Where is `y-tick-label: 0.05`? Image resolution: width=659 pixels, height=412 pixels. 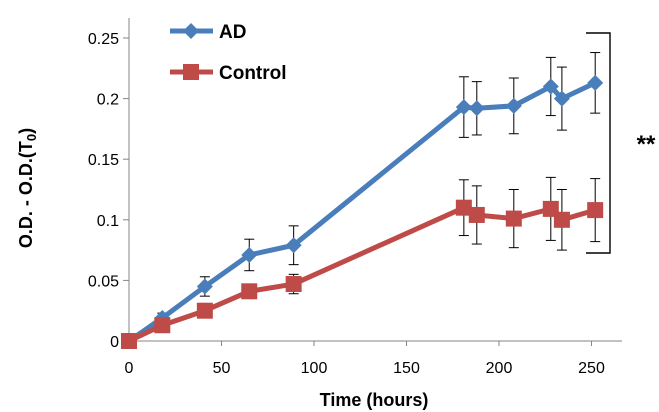
y-tick-label: 0.05 is located at coordinates (103, 281).